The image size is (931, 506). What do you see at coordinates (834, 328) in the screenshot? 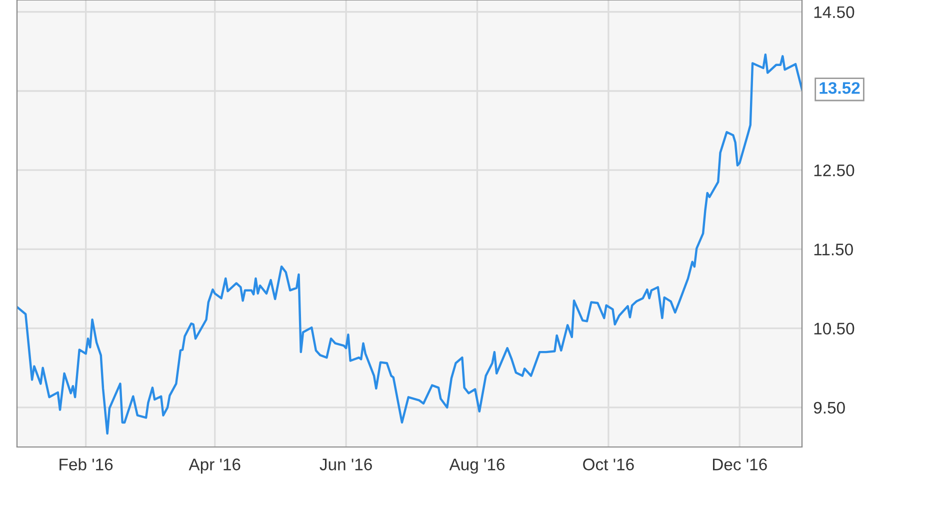
I see `y-tick-label: 10.50` at bounding box center [834, 328].